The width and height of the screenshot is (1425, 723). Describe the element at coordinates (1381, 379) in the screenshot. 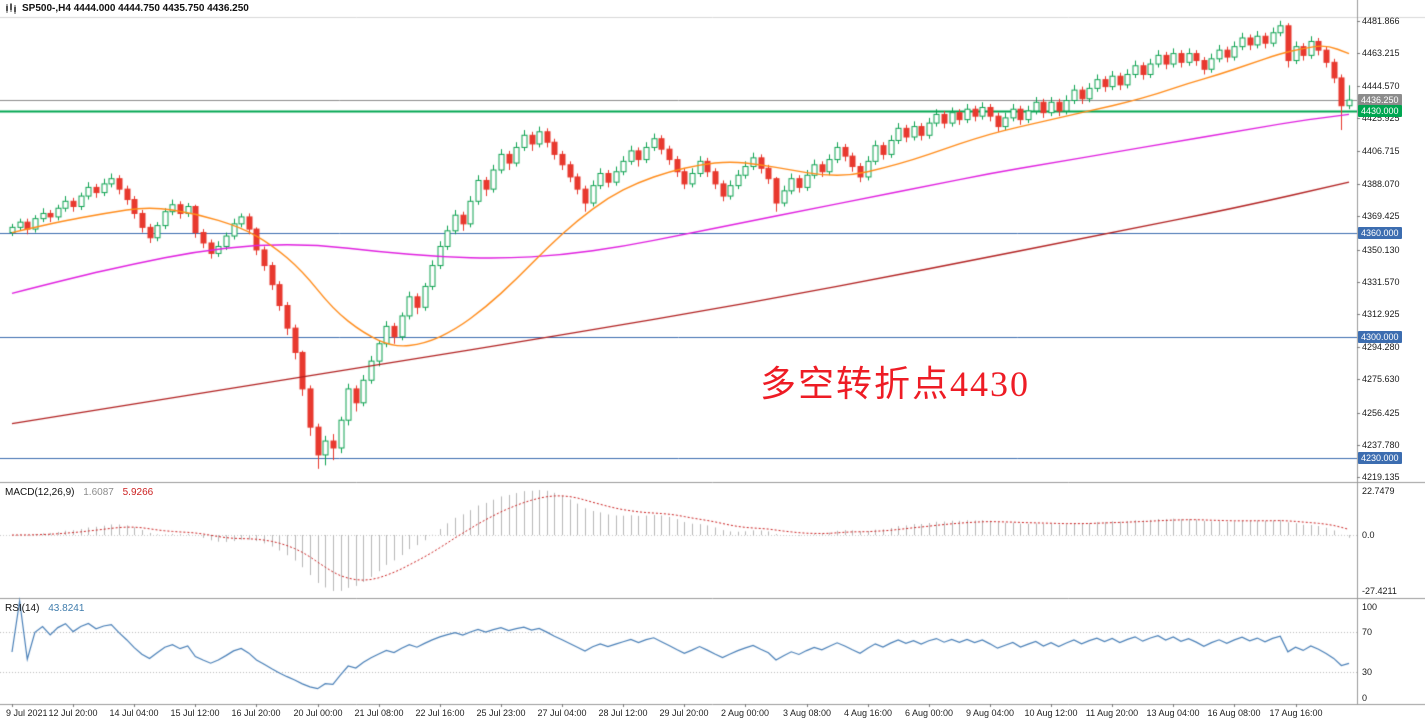

I see `price-tick-label: 4275.630` at that location.